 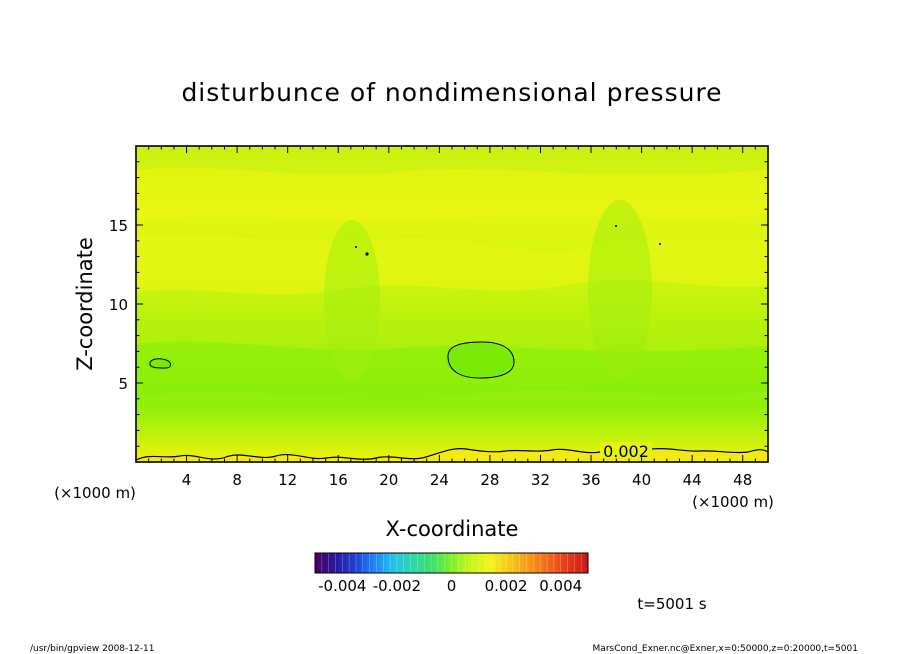 I want to click on contour-label: 0.002, so click(x=626, y=451).